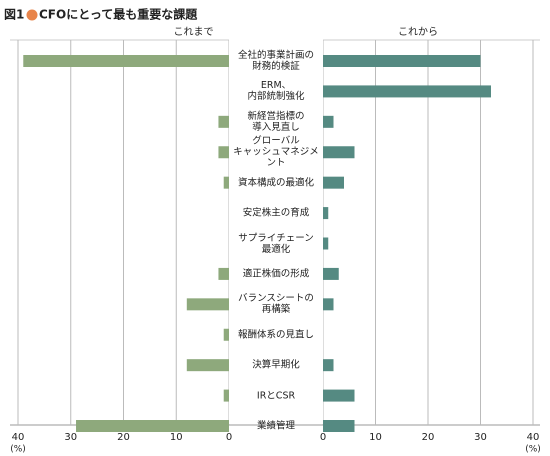 The width and height of the screenshot is (550, 456). Describe the element at coordinates (276, 231) in the screenshot. I see `label-column` at that location.